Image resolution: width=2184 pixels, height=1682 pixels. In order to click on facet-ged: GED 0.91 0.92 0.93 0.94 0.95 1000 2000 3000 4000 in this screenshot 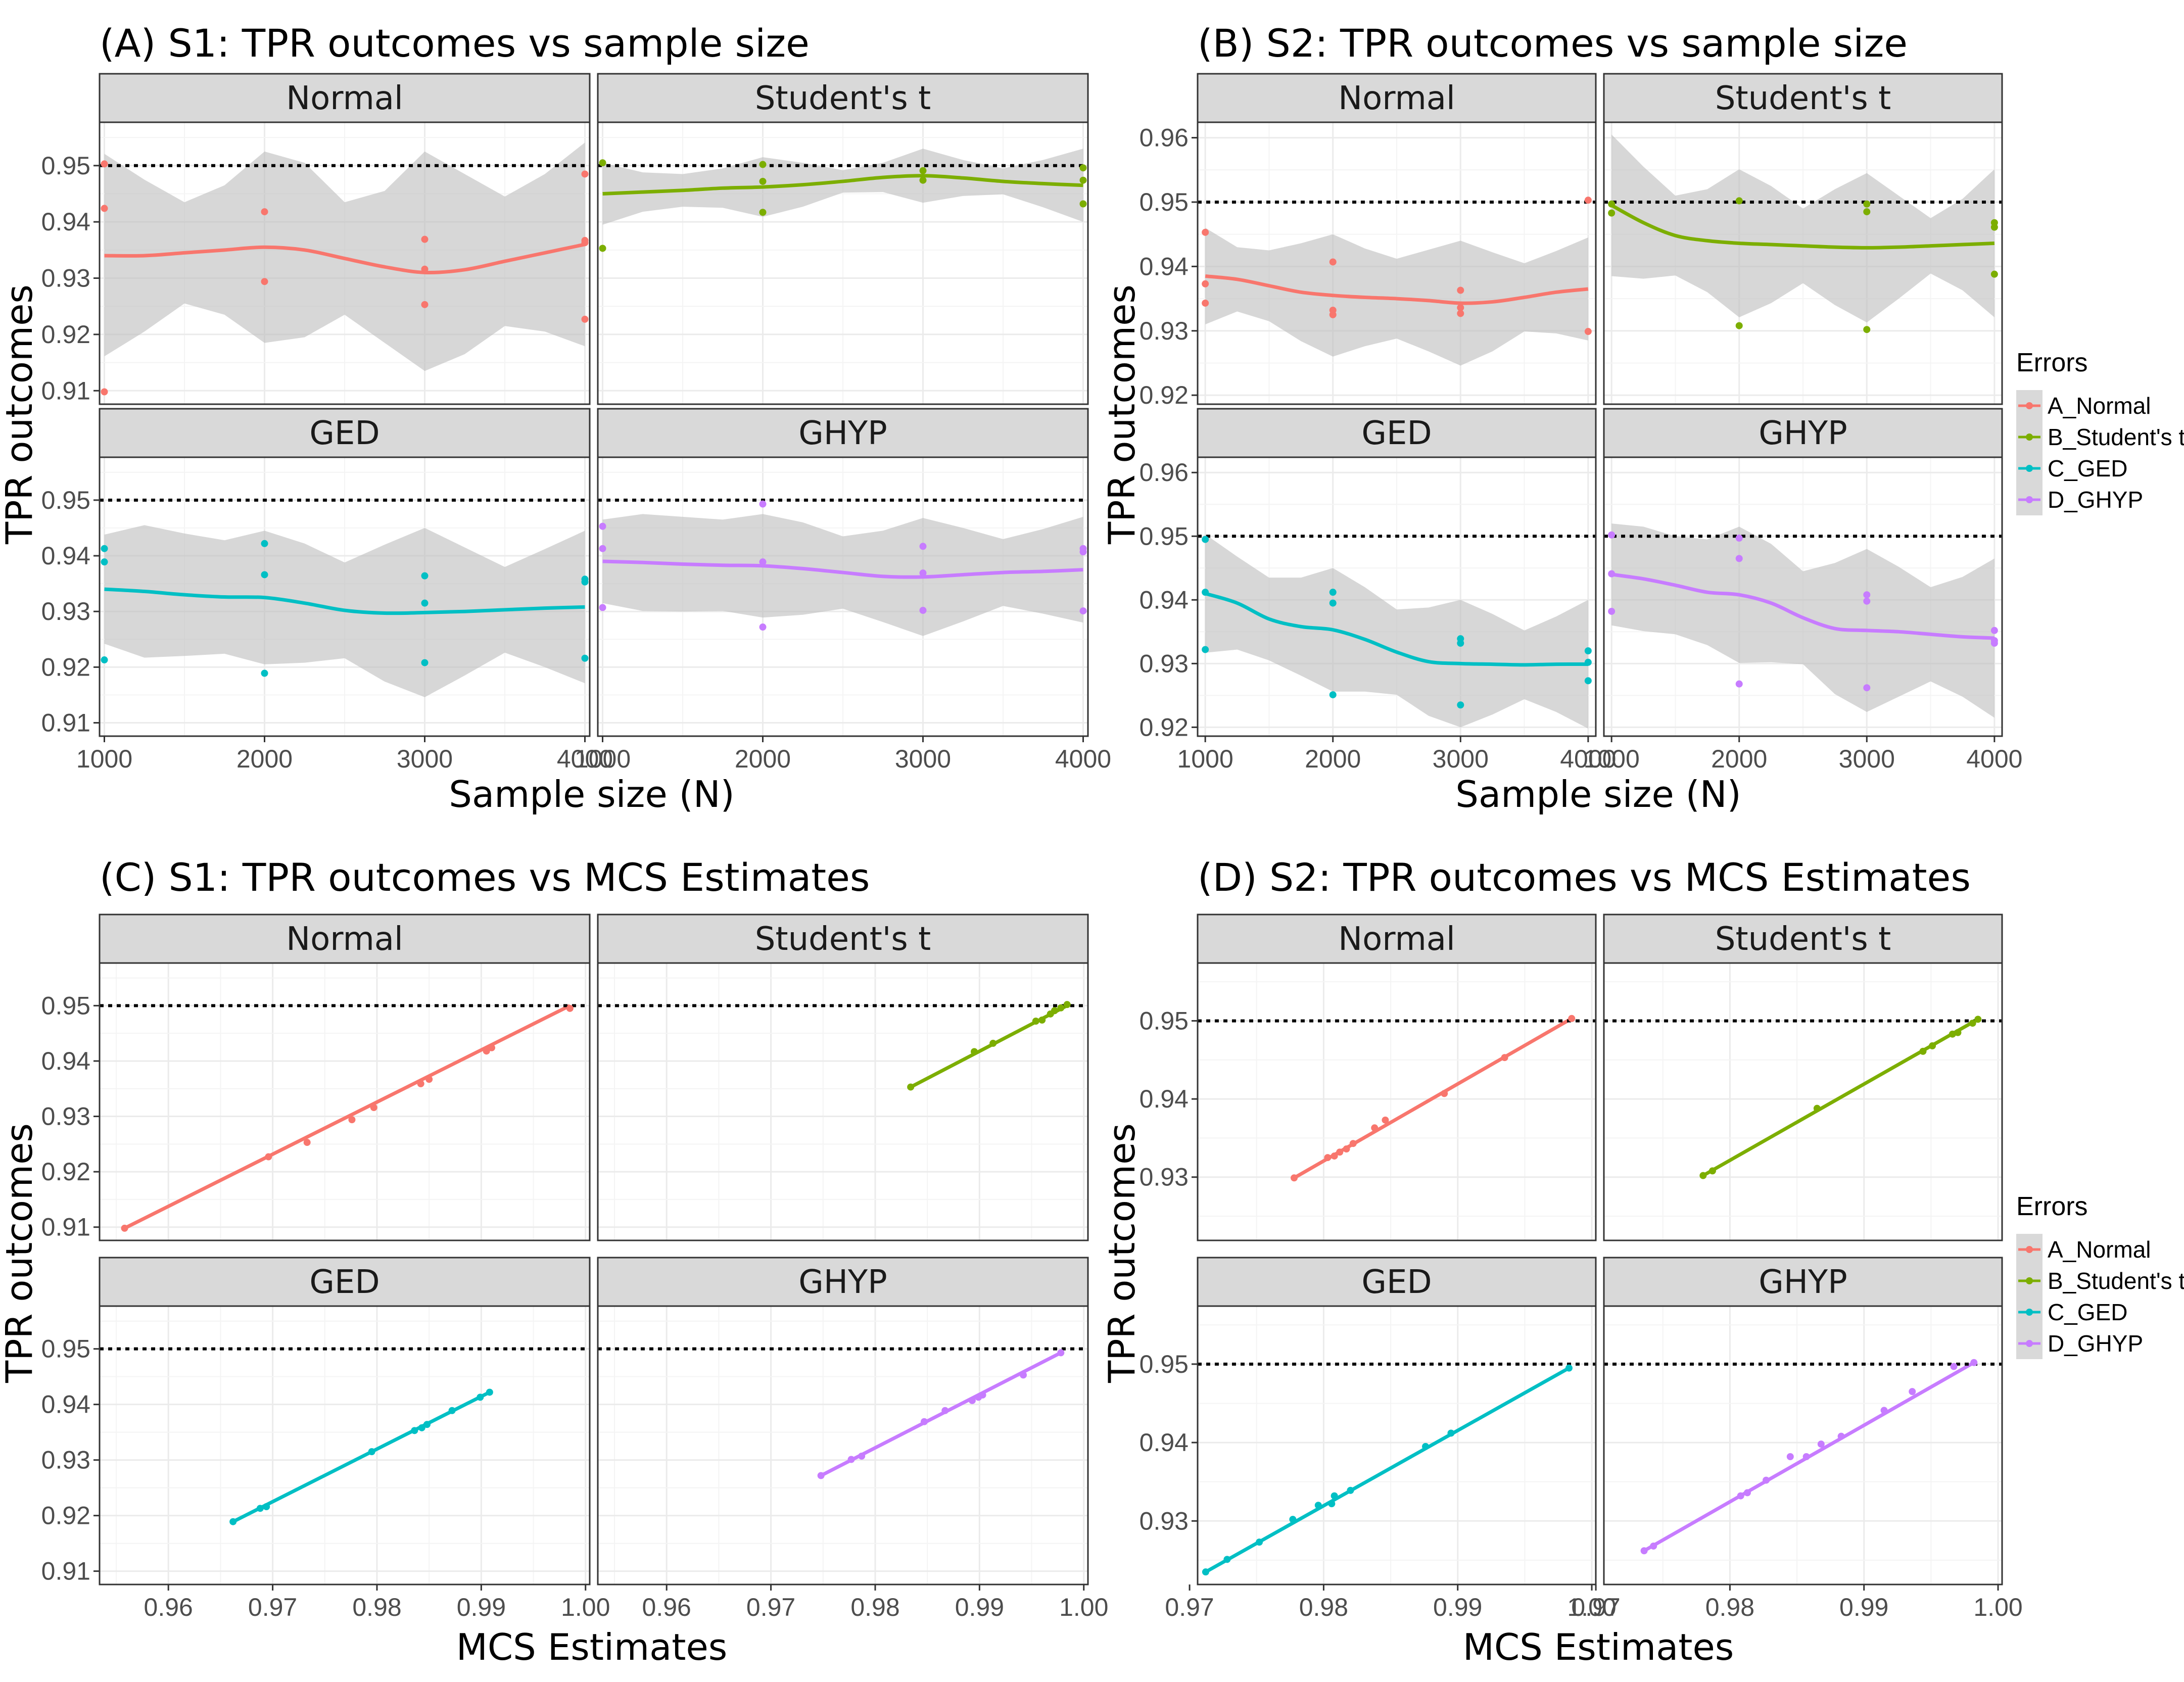, I will do `click(327, 590)`.